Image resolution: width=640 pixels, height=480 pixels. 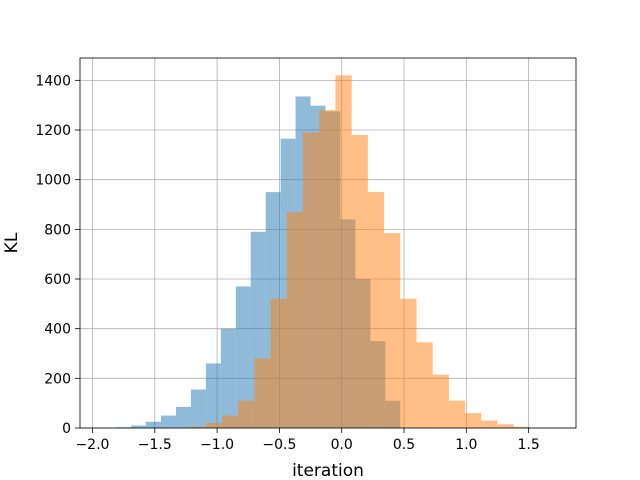 I want to click on y-tick-label: 600, so click(x=57, y=280).